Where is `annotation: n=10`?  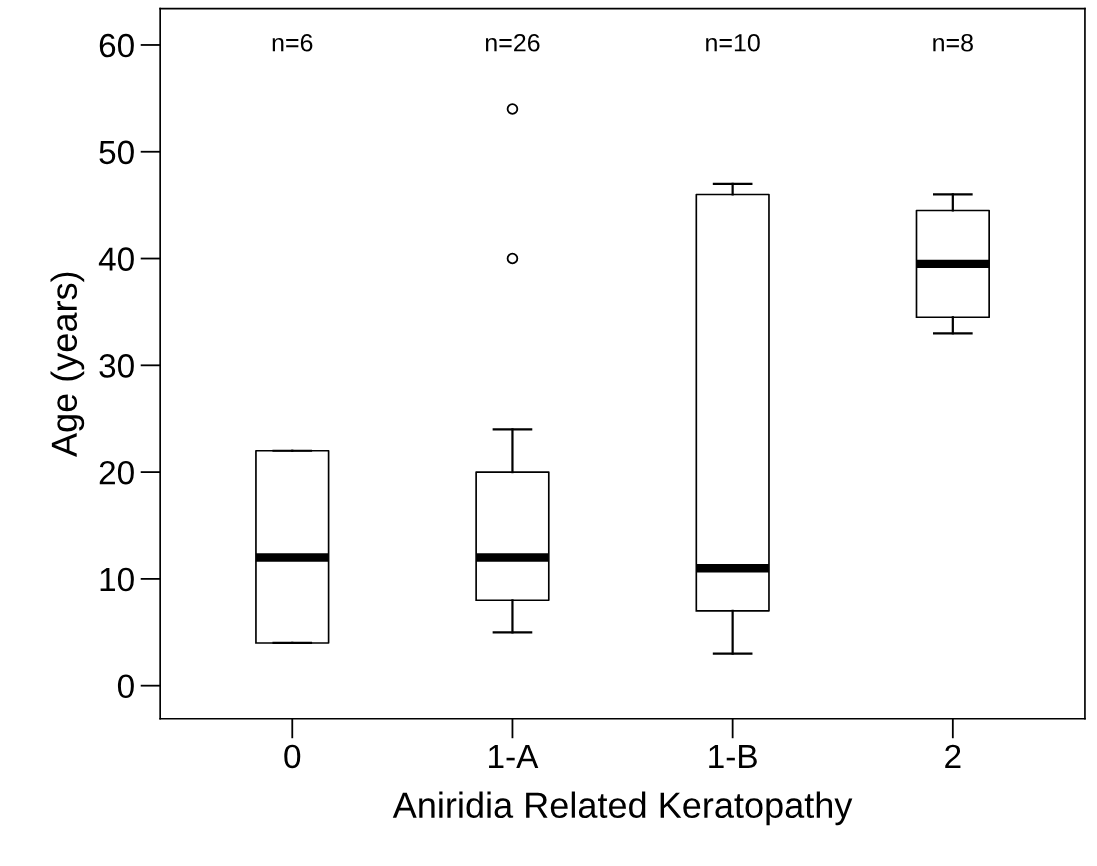 annotation: n=10 is located at coordinates (733, 42).